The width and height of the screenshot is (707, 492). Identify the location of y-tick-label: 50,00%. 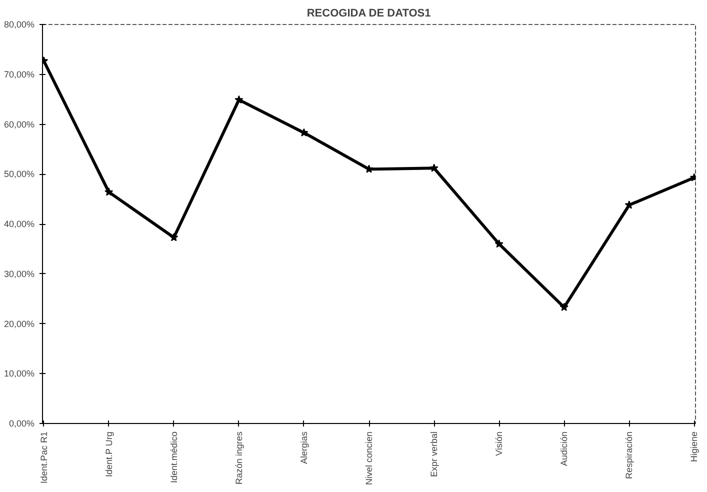
(19, 174).